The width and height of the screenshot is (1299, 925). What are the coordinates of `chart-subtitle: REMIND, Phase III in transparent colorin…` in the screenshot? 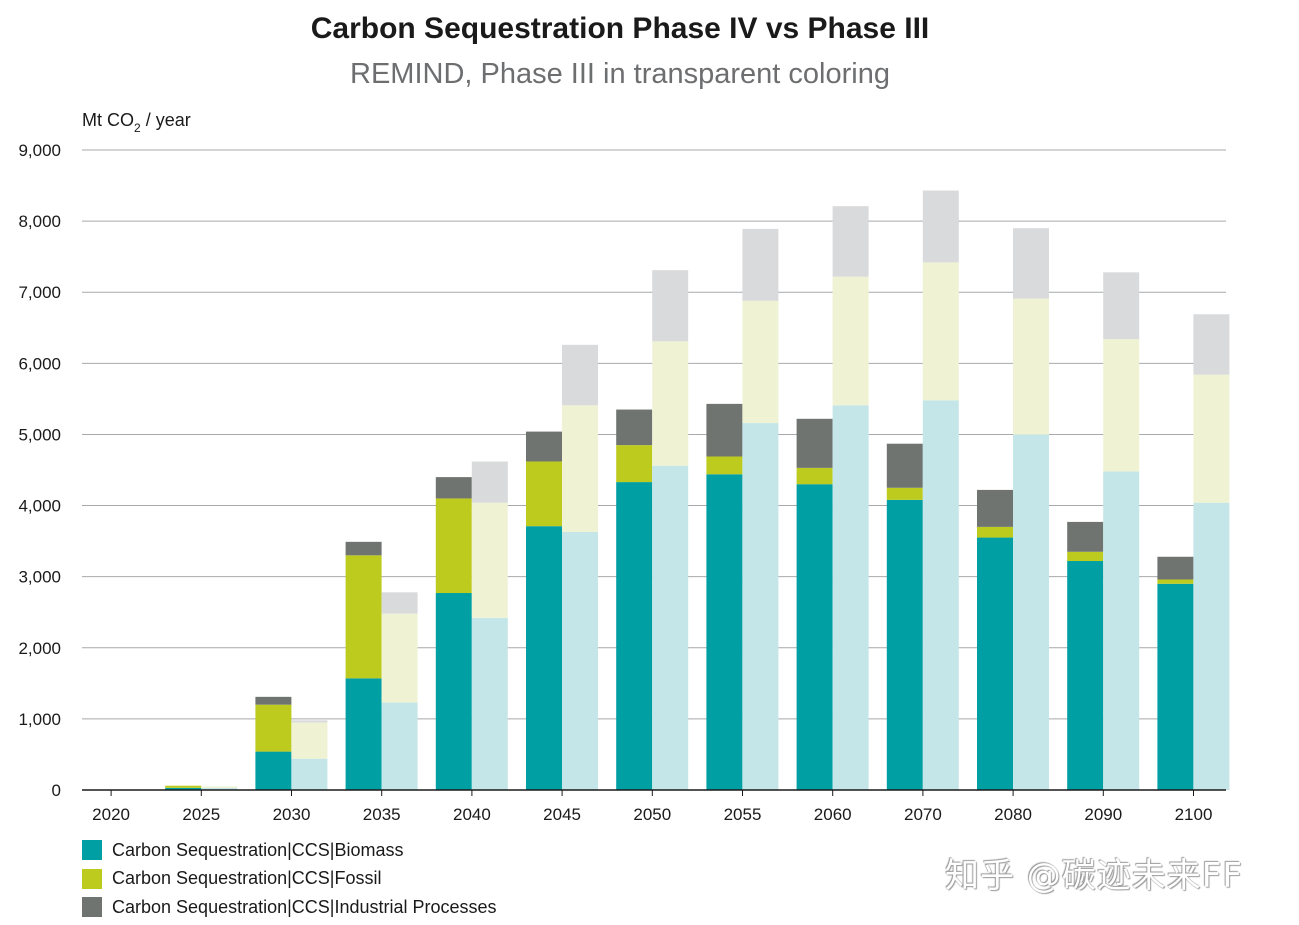 It's located at (620, 74).